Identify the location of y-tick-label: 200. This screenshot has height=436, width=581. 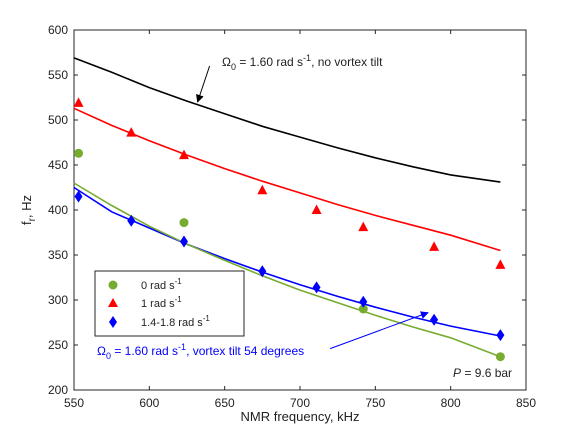
(58, 390).